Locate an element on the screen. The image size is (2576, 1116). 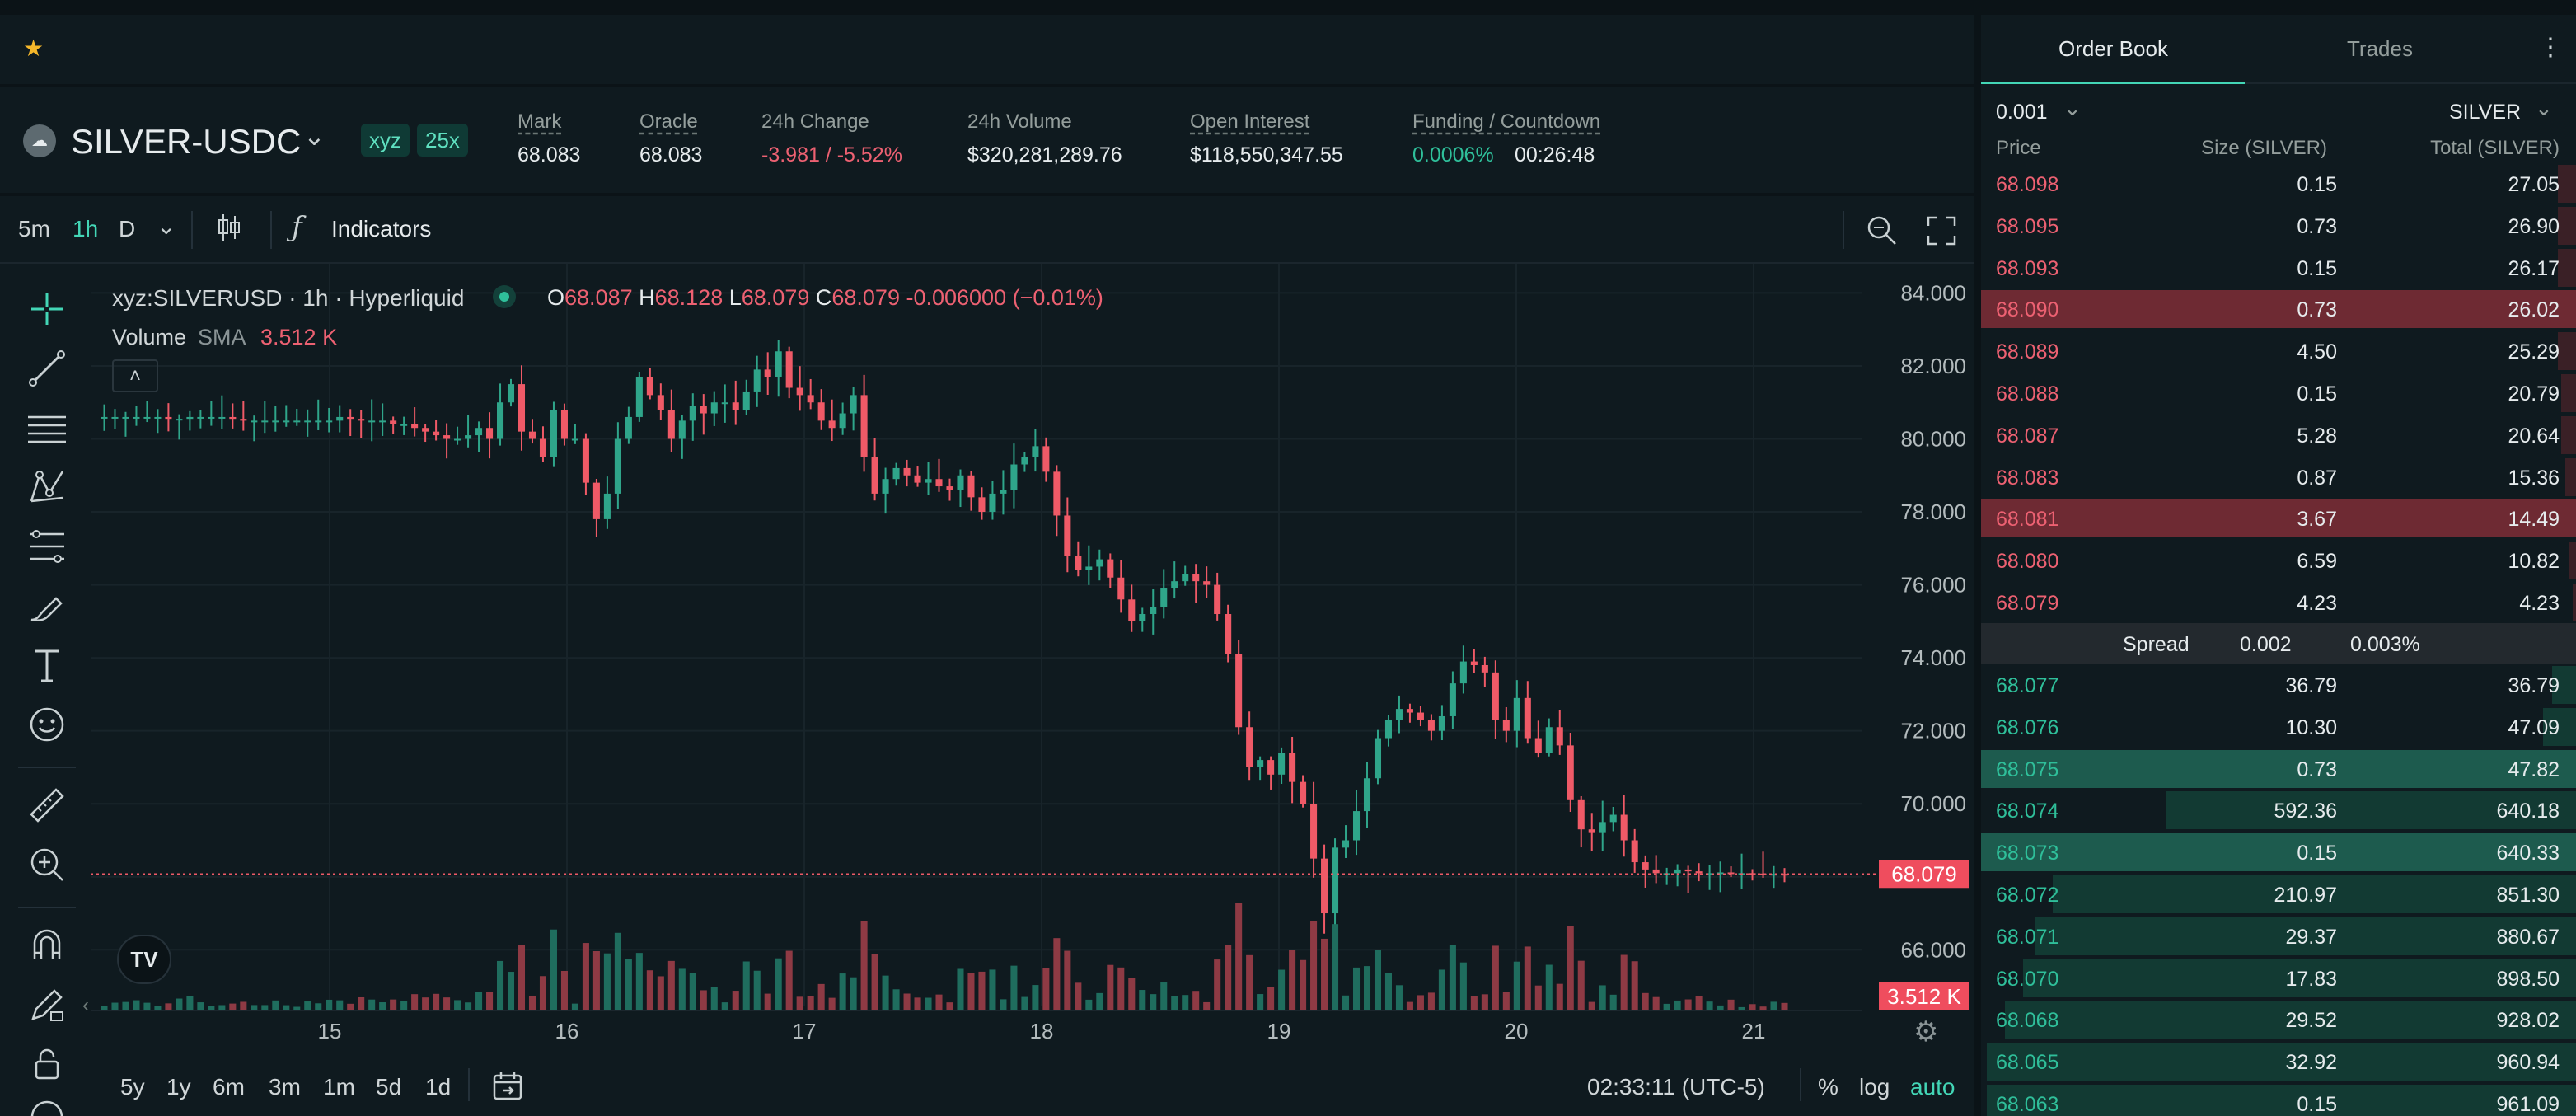
clock-display: 02:33:11 (UTC-5) is located at coordinates (1676, 1087).